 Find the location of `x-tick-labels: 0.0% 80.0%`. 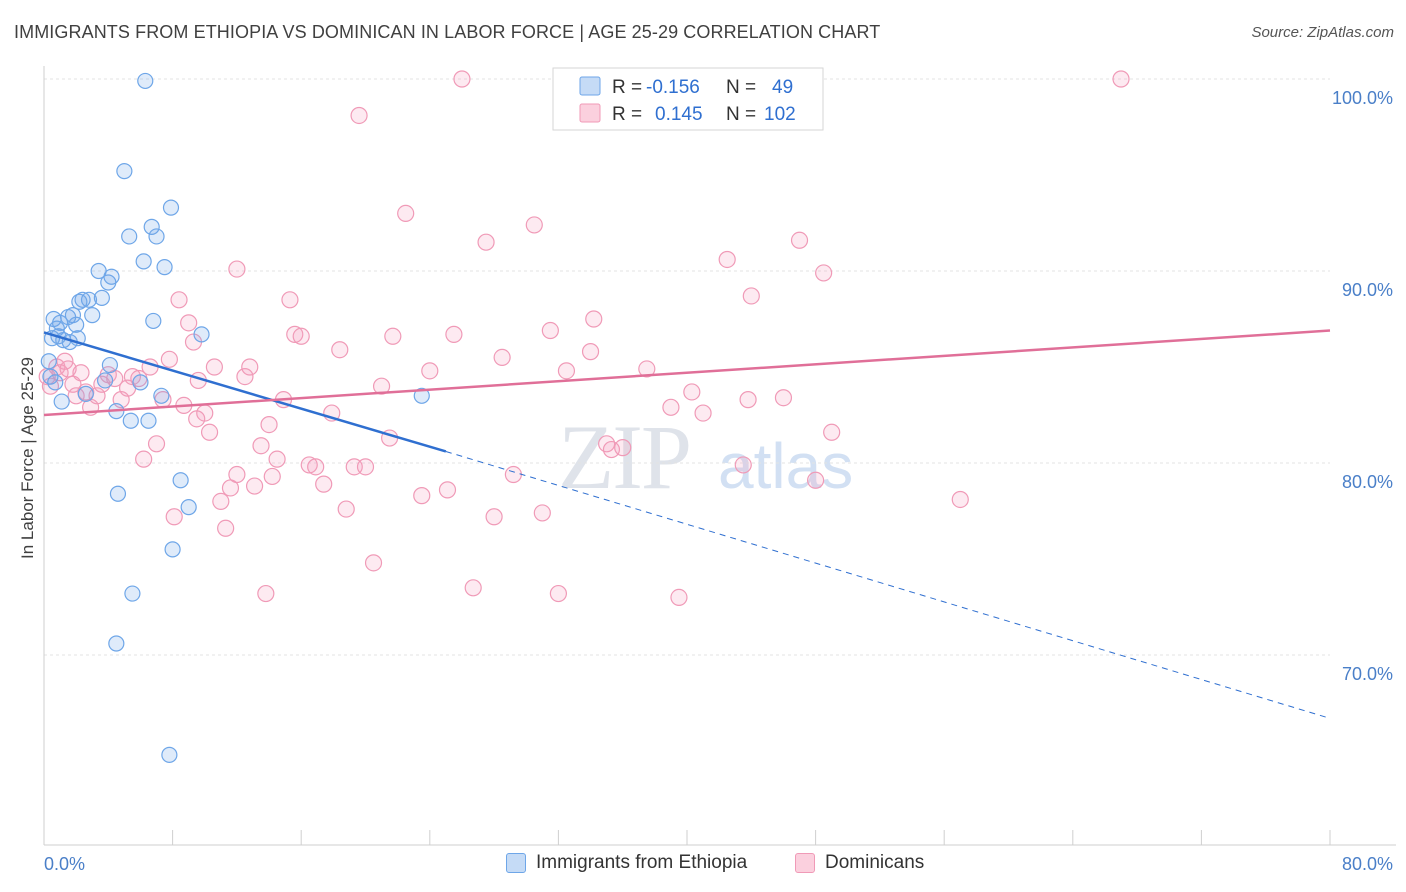

x-tick-labels: 0.0% 80.0% is located at coordinates (718, 864).